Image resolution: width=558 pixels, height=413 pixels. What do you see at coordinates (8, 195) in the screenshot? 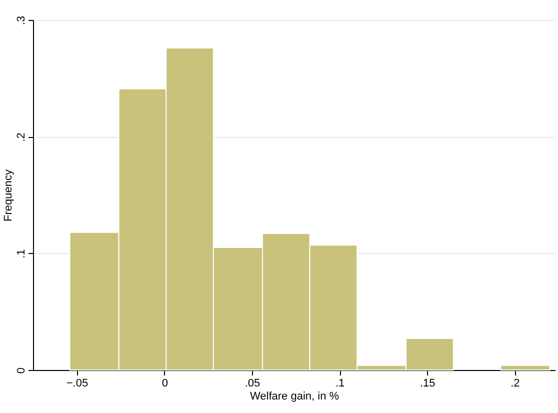
I see `y-axis-title: Frequency` at bounding box center [8, 195].